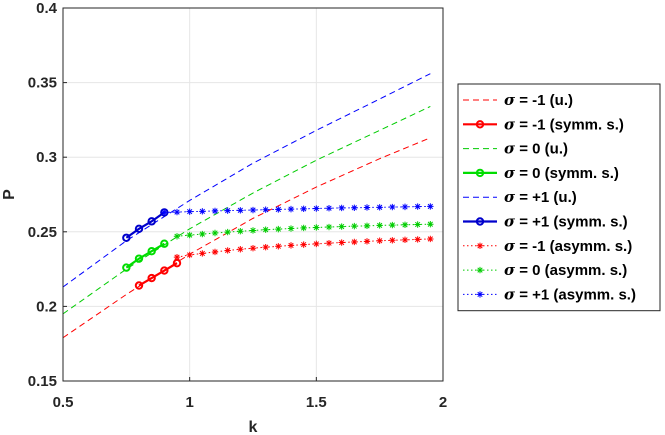 The width and height of the screenshot is (665, 435). Describe the element at coordinates (42, 83) in the screenshot. I see `y-tick-label: 0.35` at that location.